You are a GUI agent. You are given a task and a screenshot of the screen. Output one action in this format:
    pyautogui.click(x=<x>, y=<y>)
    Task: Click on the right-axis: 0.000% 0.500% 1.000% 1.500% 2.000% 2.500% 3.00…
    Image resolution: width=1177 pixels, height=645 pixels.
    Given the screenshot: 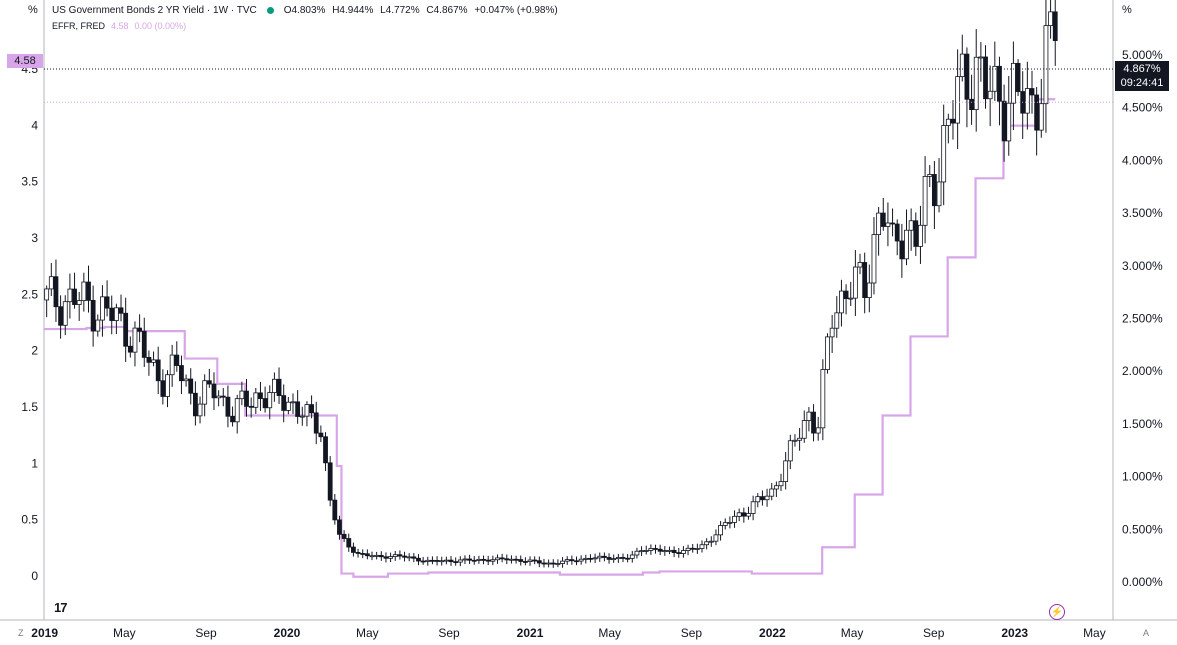 What is the action you would take?
    pyautogui.click(x=1142, y=318)
    